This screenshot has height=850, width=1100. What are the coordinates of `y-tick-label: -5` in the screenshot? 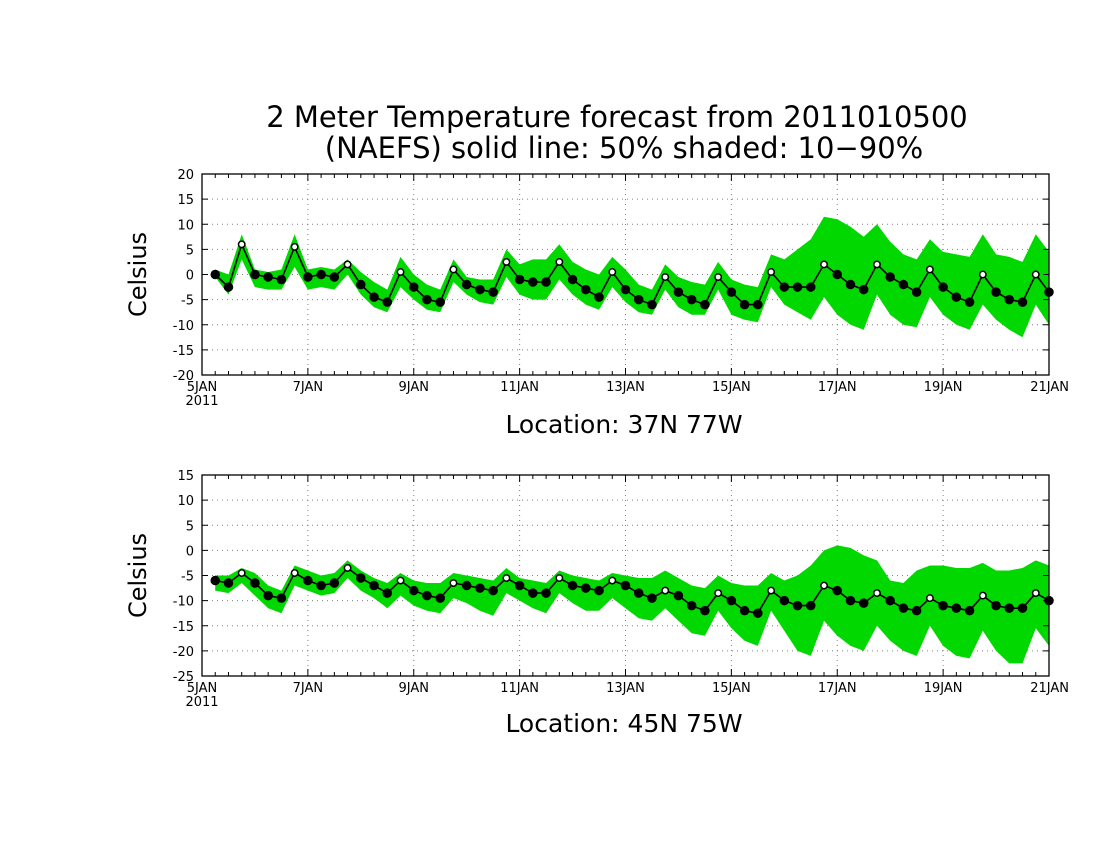 It's located at (187, 301).